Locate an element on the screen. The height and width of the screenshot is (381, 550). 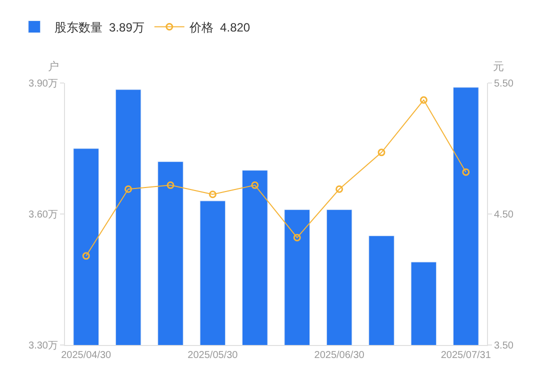
y2-axis-title: 元 is located at coordinates (498, 67).